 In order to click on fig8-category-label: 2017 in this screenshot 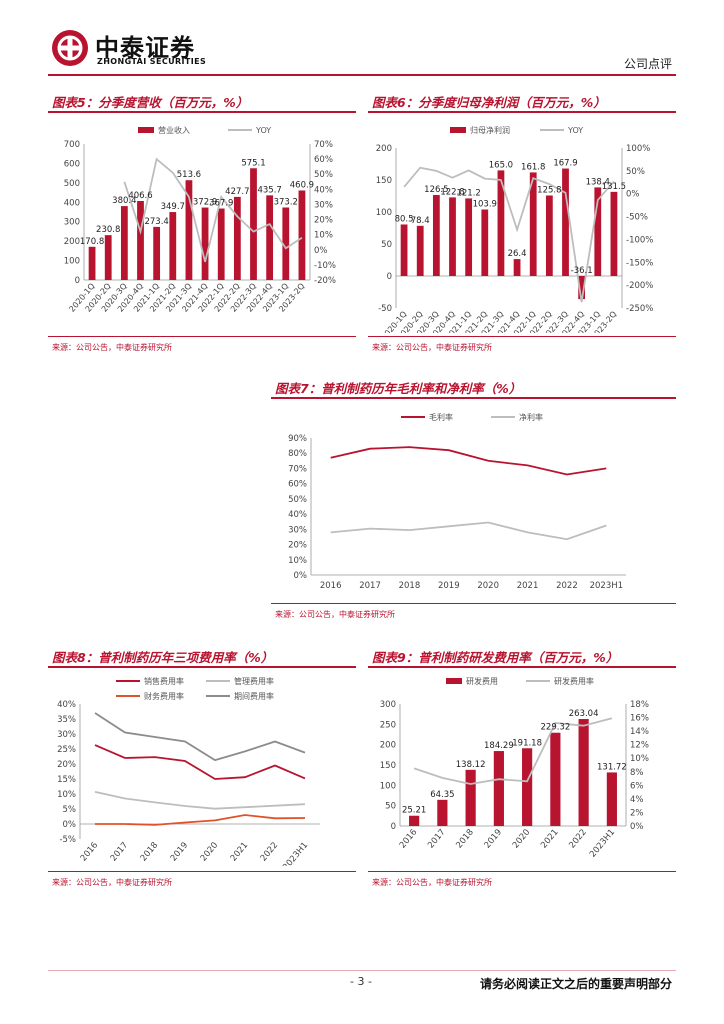, I will do `click(120, 852)`.